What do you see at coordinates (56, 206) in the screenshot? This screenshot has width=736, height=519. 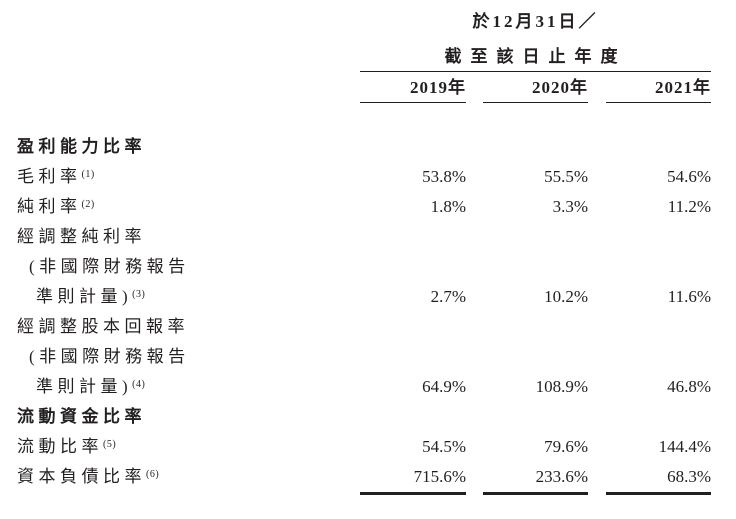 I see `row-label: 純利率(2)` at bounding box center [56, 206].